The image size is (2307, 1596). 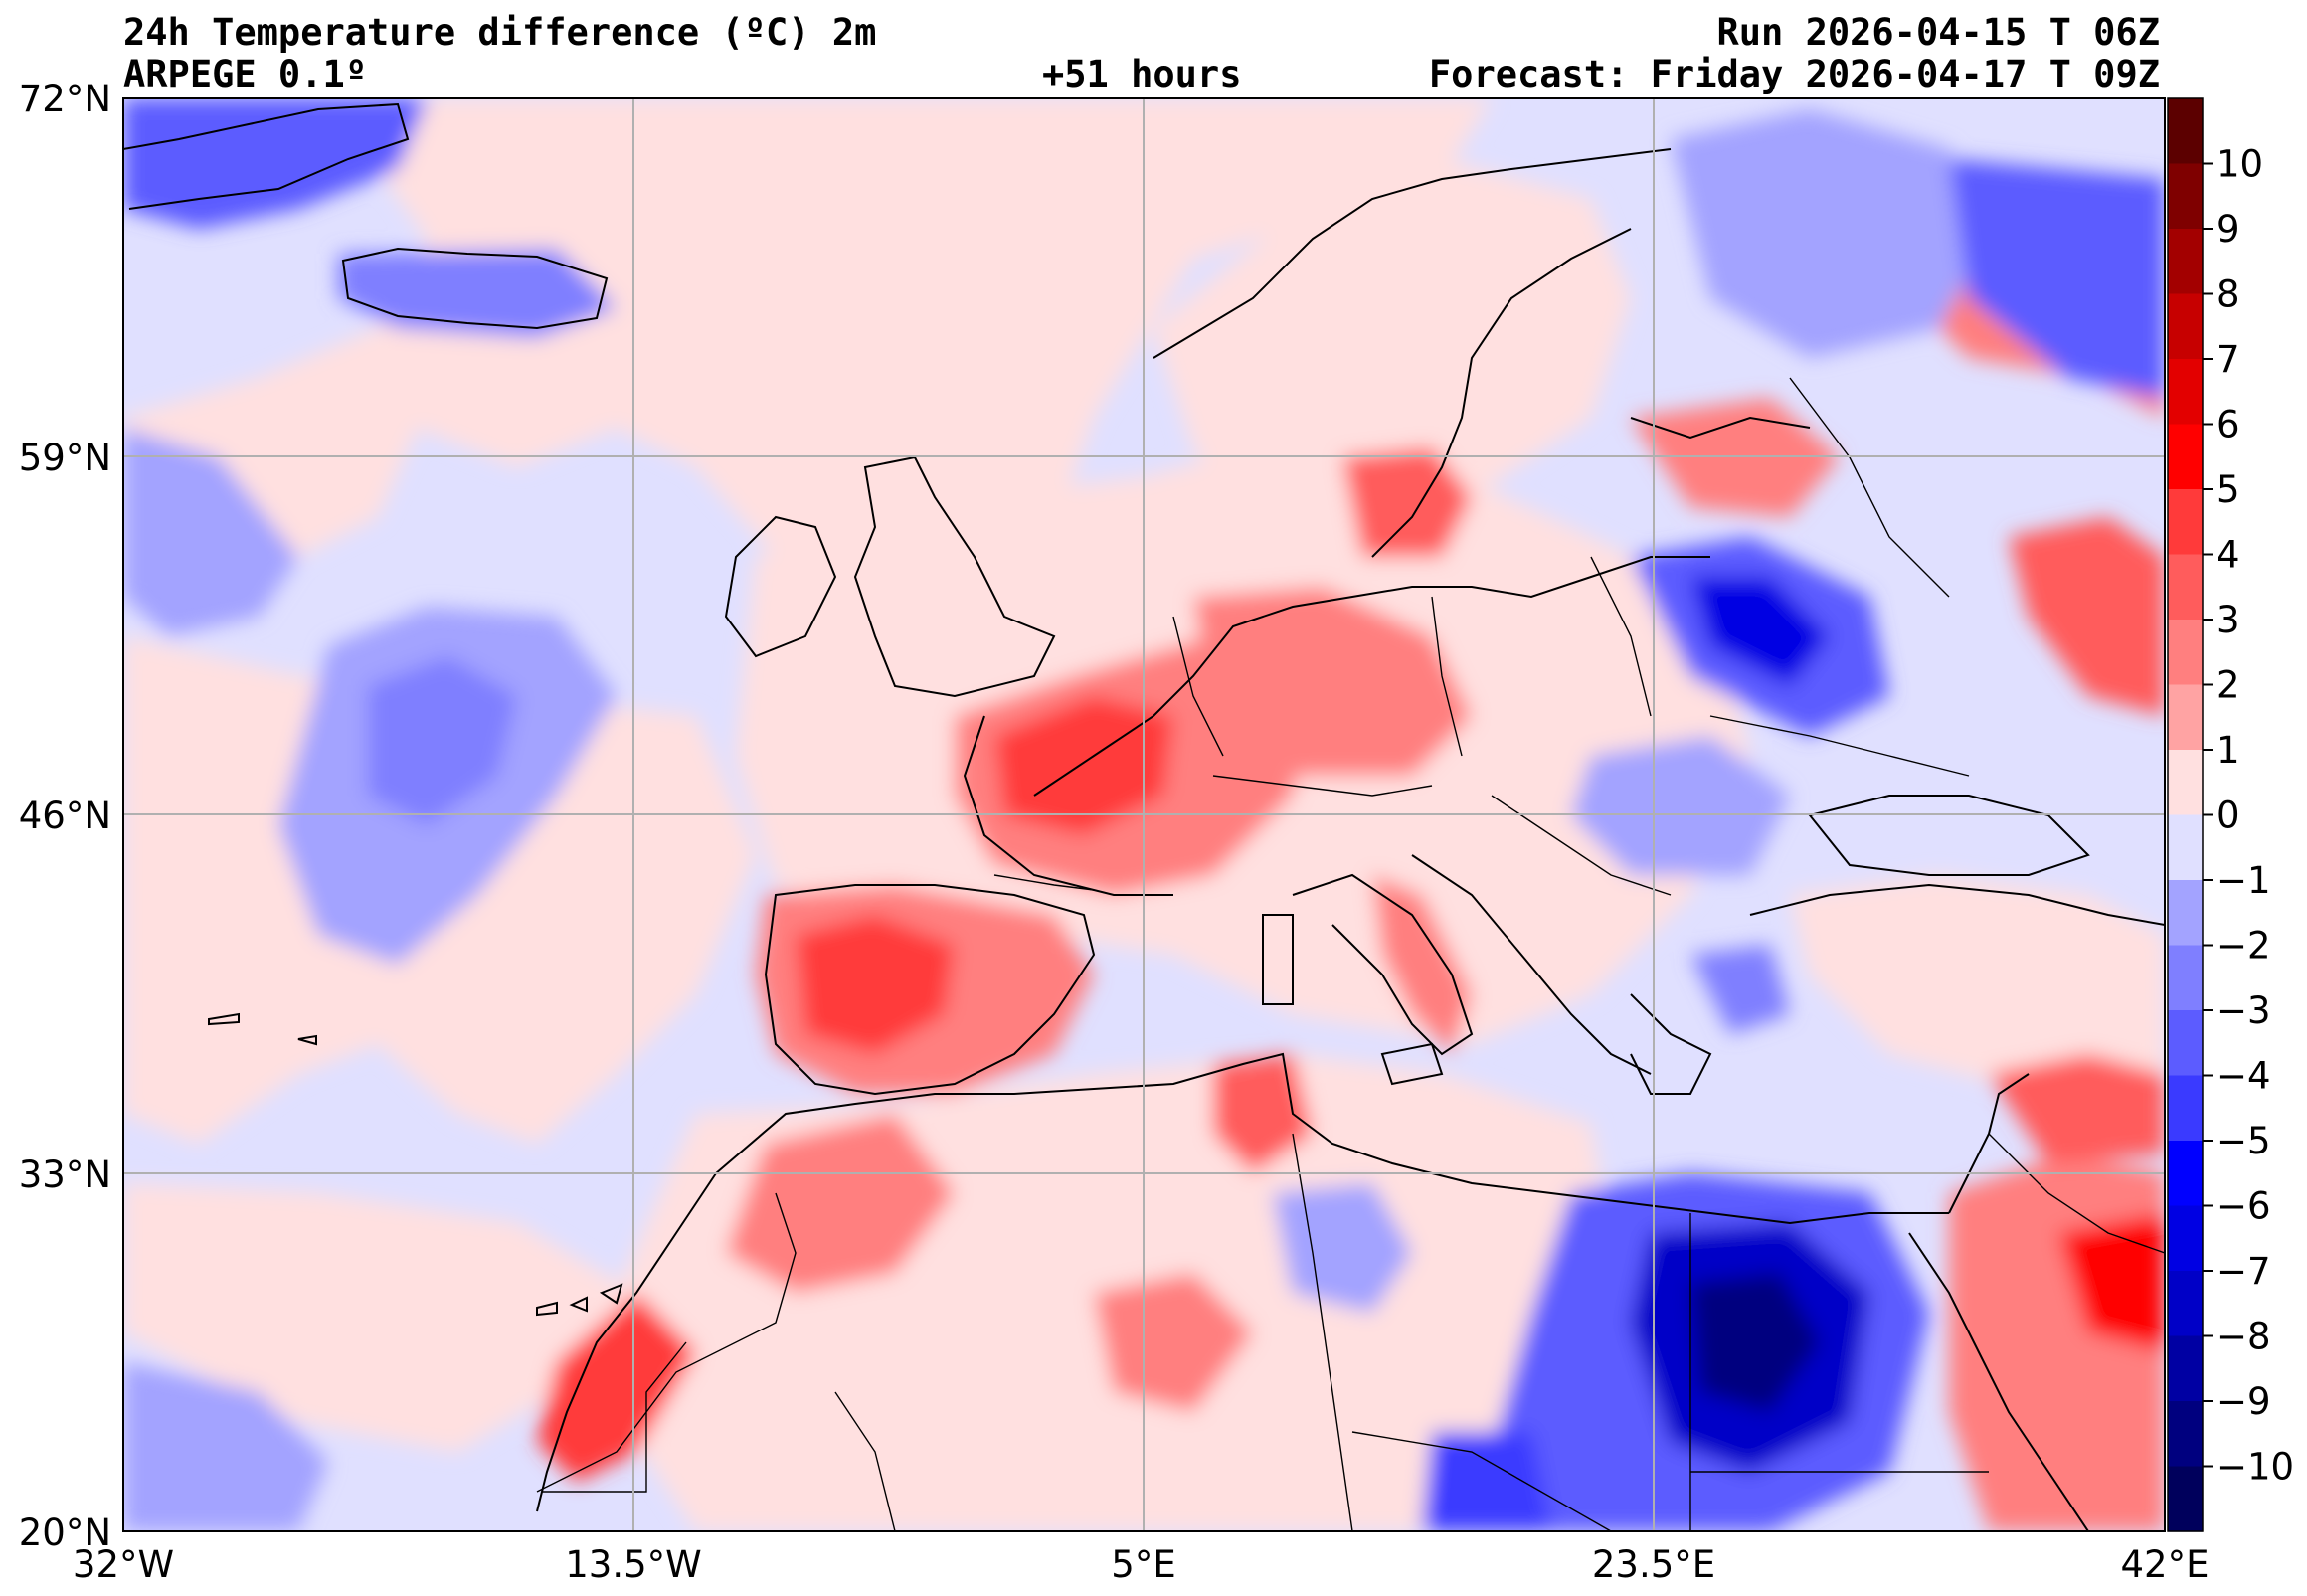 I want to click on cool-patch-atlantic-core, so click(x=442, y=741).